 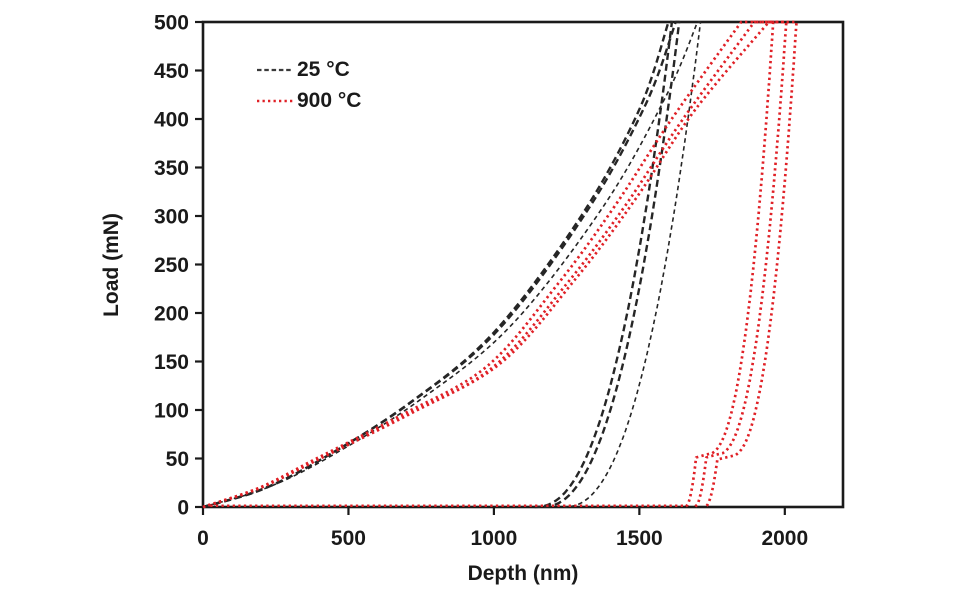 What do you see at coordinates (275, 69) in the screenshot?
I see `dashed-line-icon` at bounding box center [275, 69].